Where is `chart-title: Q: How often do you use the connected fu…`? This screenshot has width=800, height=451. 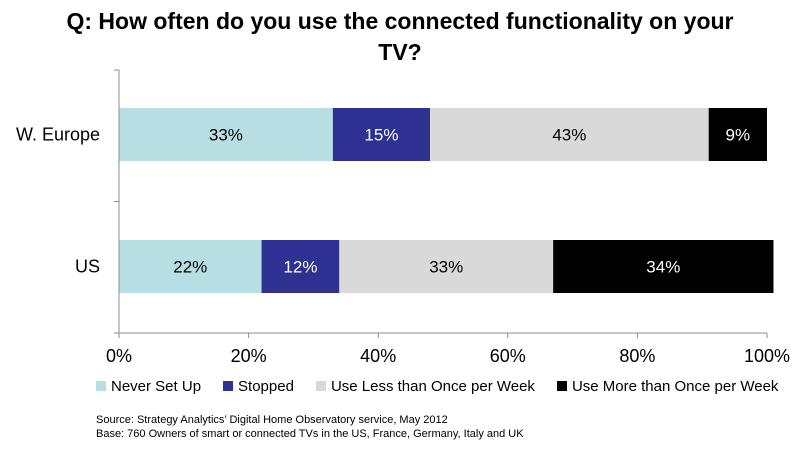 chart-title: Q: How often do you use the connected fu… is located at coordinates (400, 36).